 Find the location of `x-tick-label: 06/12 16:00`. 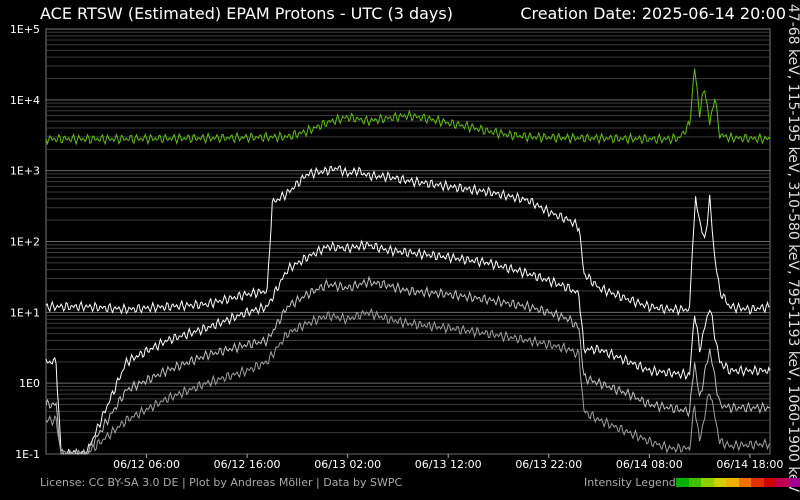

x-tick-label: 06/12 16:00 is located at coordinates (247, 464).